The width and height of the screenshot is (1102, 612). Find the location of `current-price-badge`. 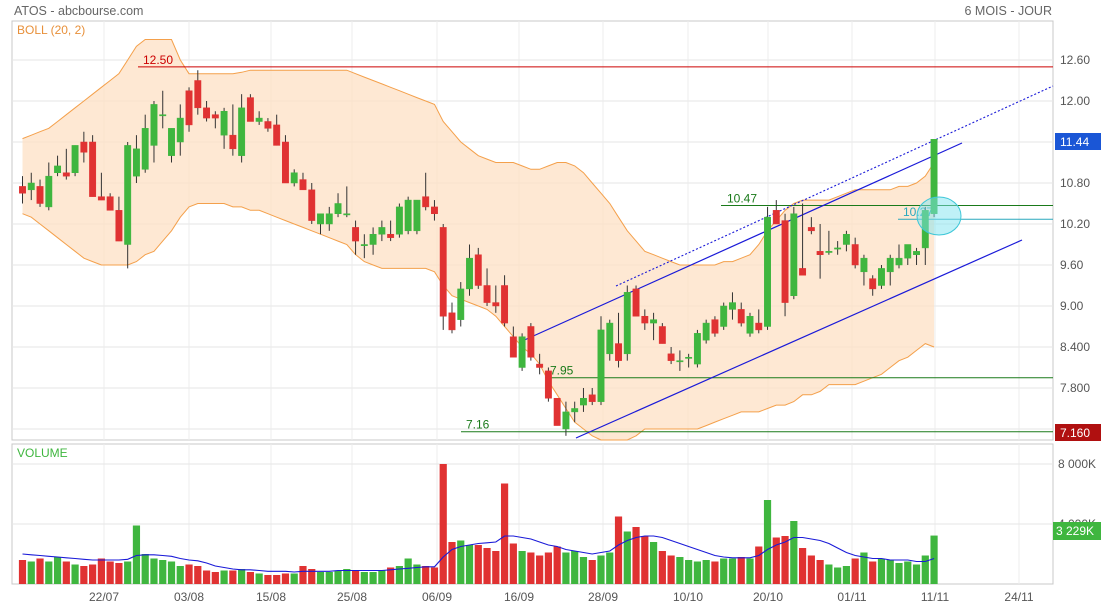

current-price-badge is located at coordinates (1078, 141).